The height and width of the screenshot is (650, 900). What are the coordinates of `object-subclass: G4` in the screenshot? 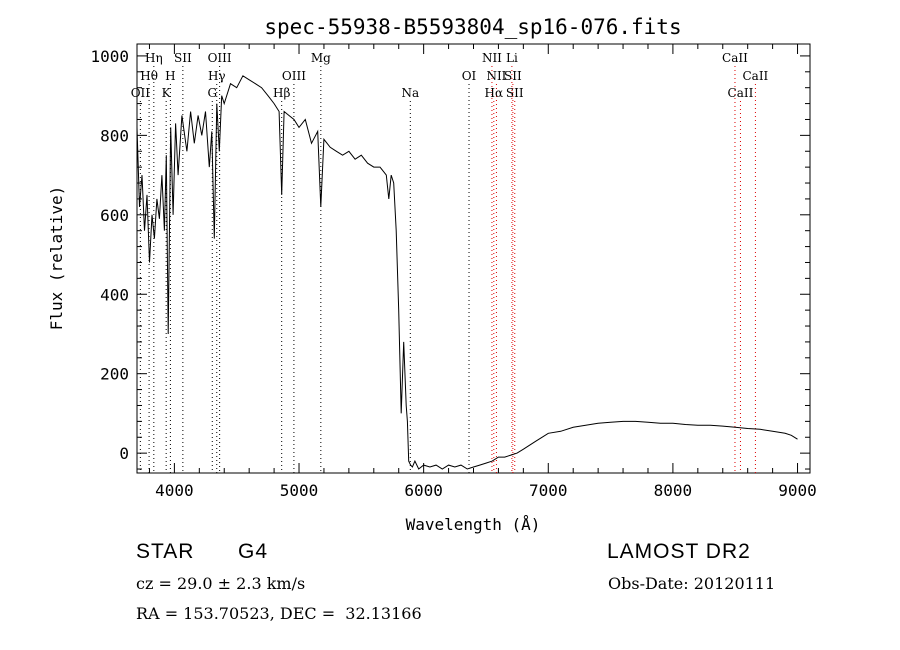 It's located at (253, 551).